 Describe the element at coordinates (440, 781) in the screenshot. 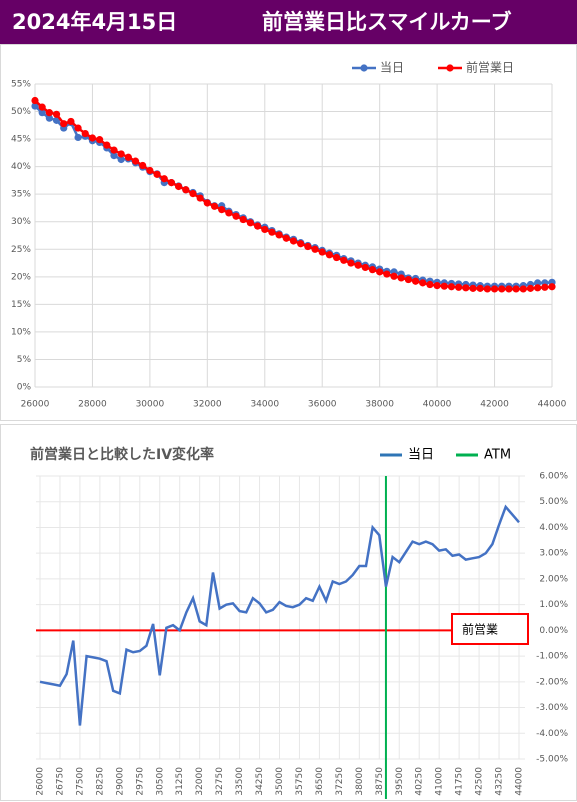

I see `x-tick-label: 41000` at that location.